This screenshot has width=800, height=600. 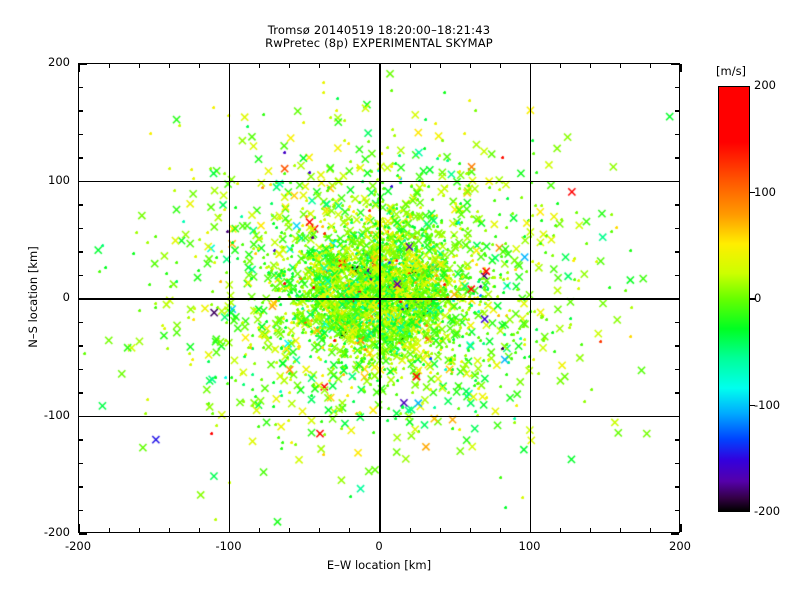 What do you see at coordinates (734, 299) in the screenshot?
I see `colorbar-gradient` at bounding box center [734, 299].